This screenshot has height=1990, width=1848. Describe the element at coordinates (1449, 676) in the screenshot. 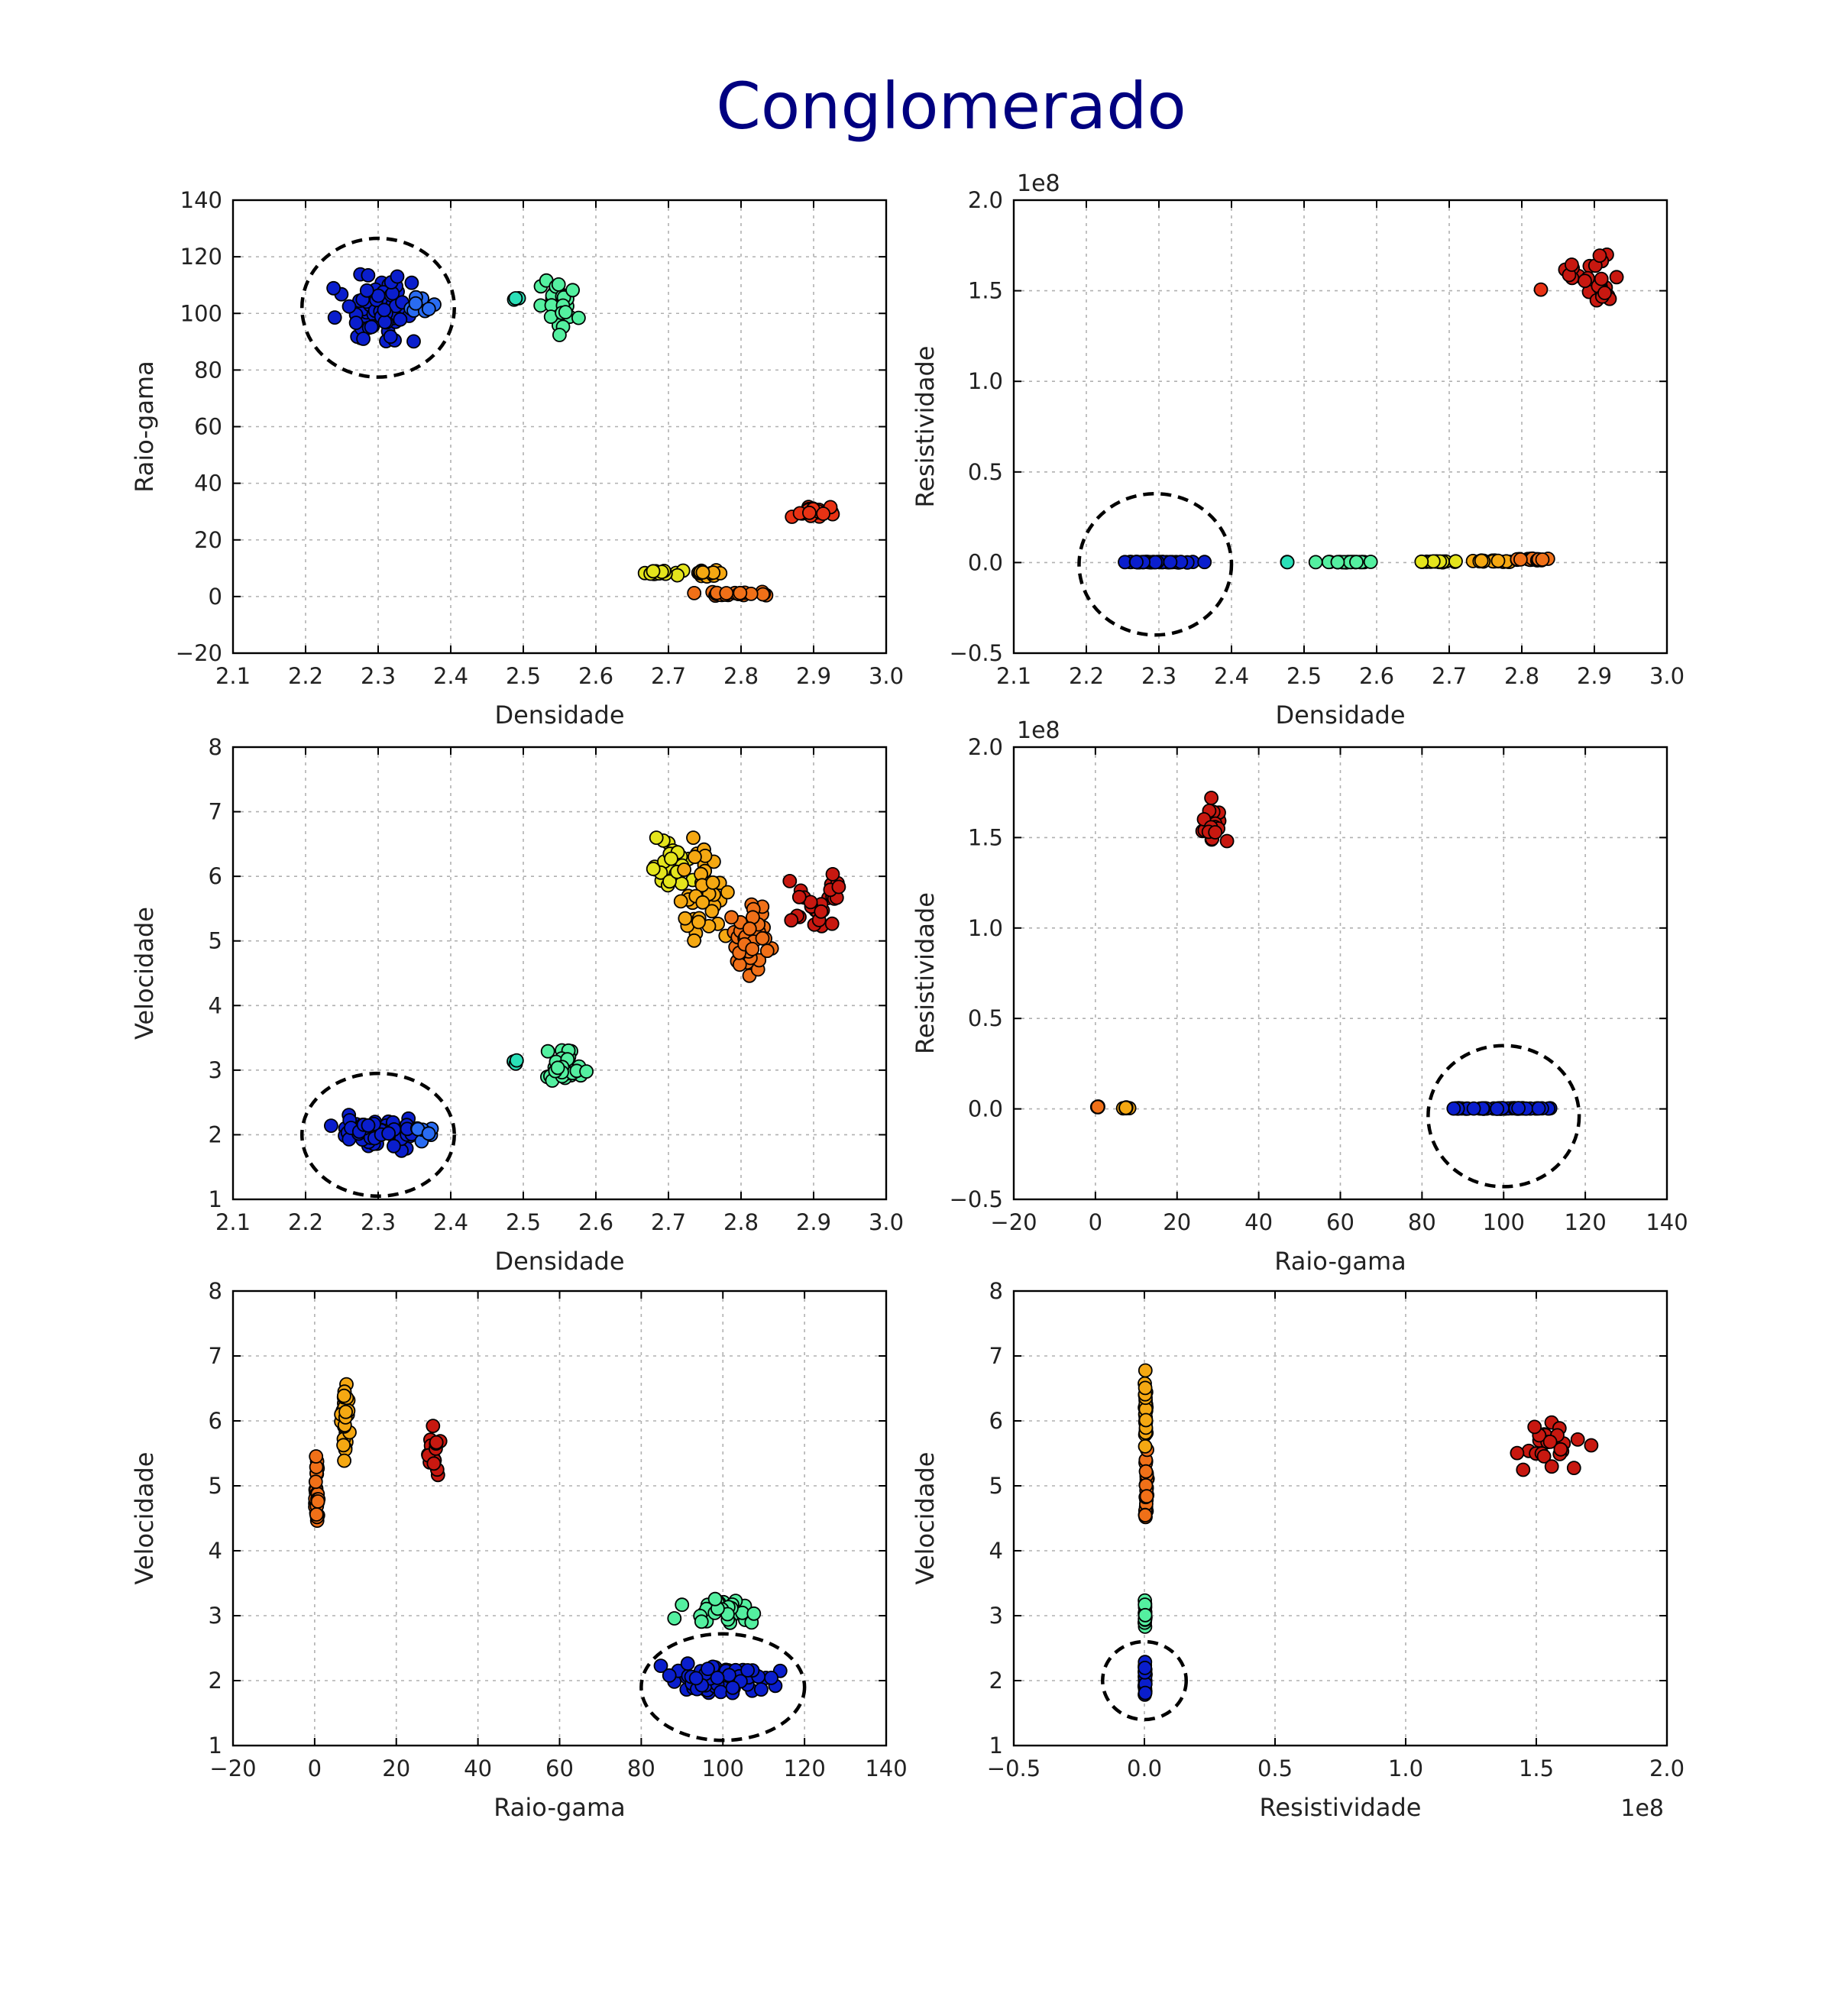

I see `x-tick-label: 2.7` at that location.